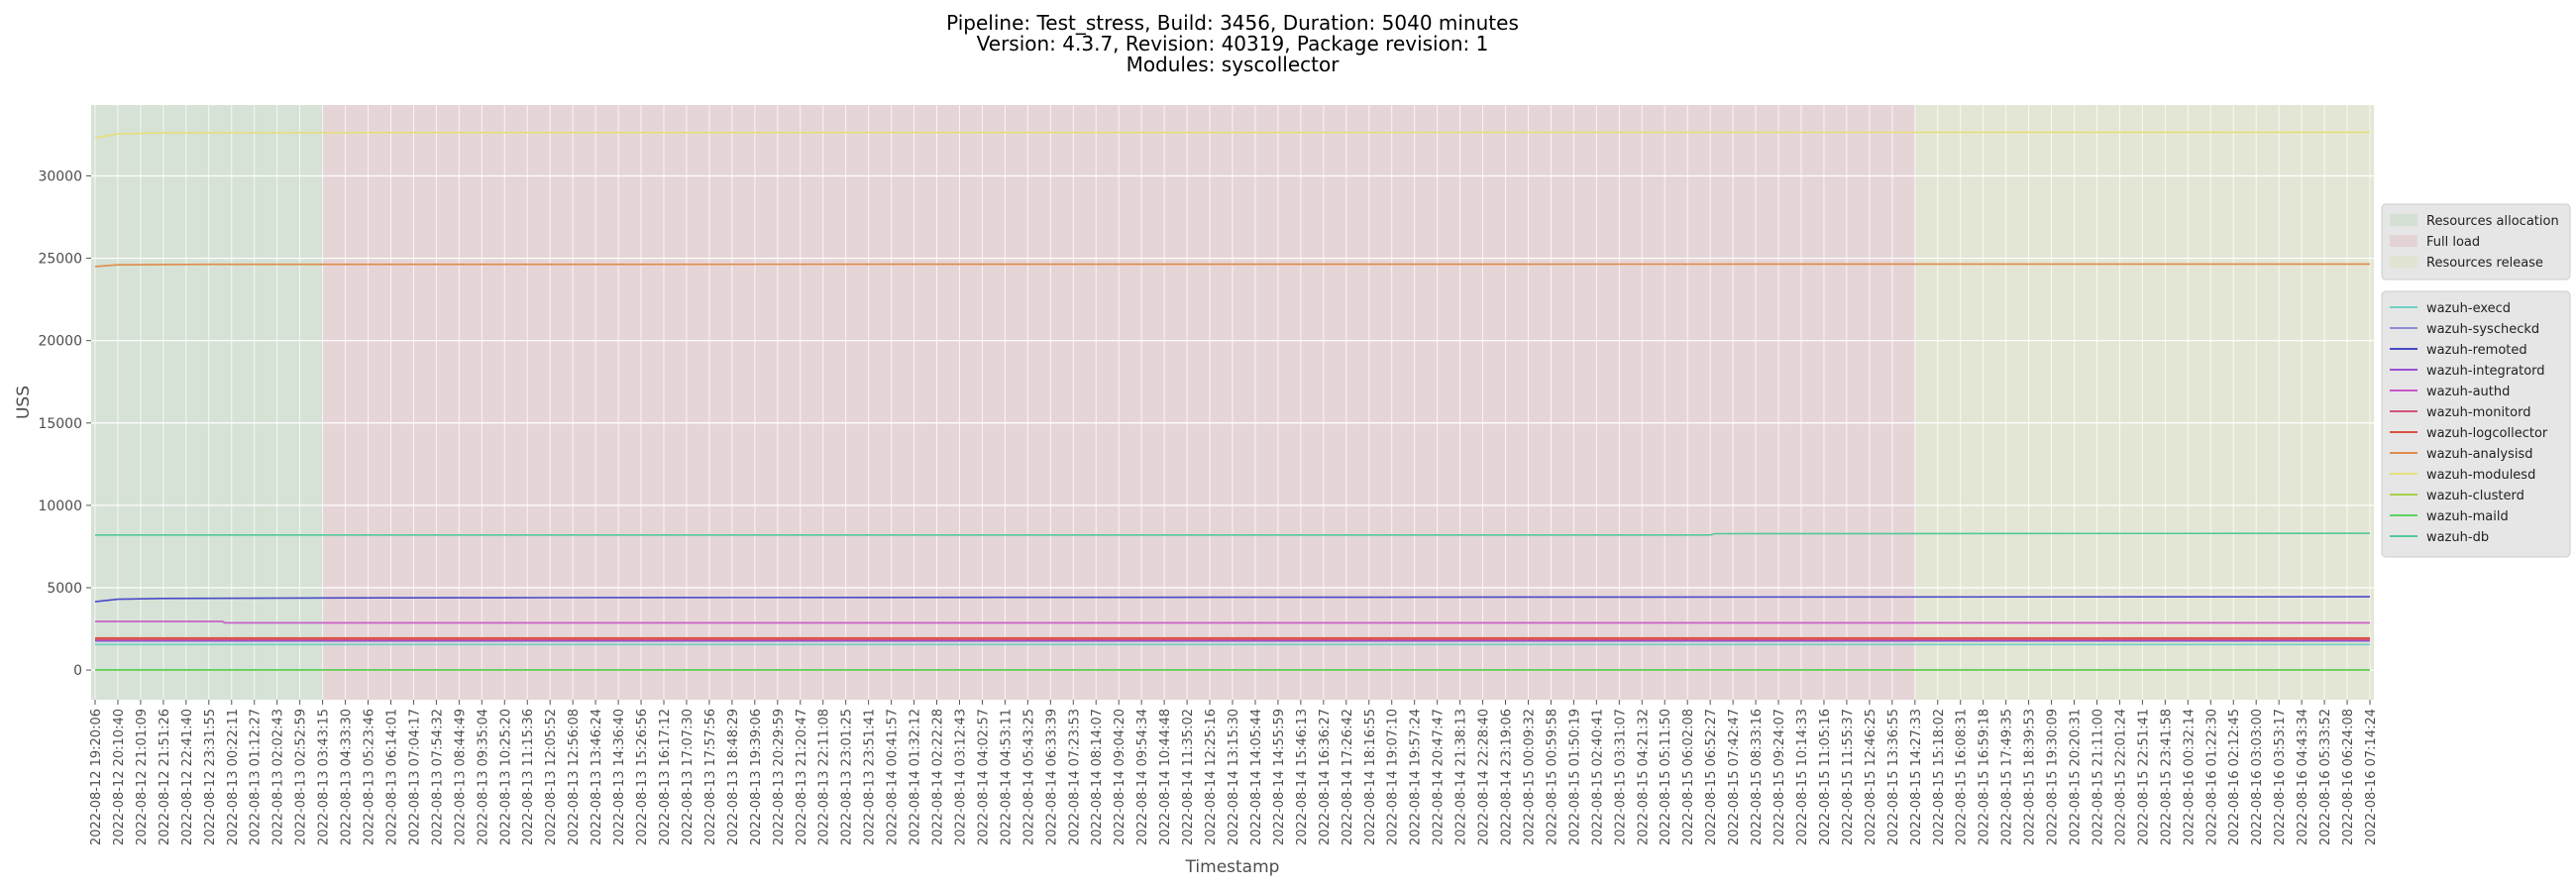  Describe the element at coordinates (2482, 329) in the screenshot. I see `series-legend-label: wazuh-syscheckd` at that location.